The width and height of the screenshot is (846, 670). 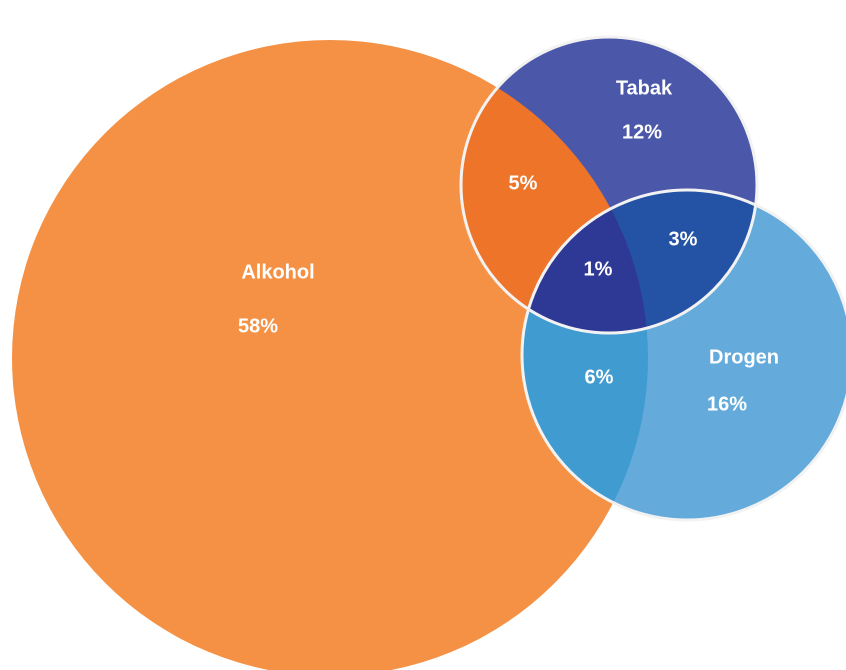 I want to click on all-three-value-label: 1%, so click(x=598, y=269).